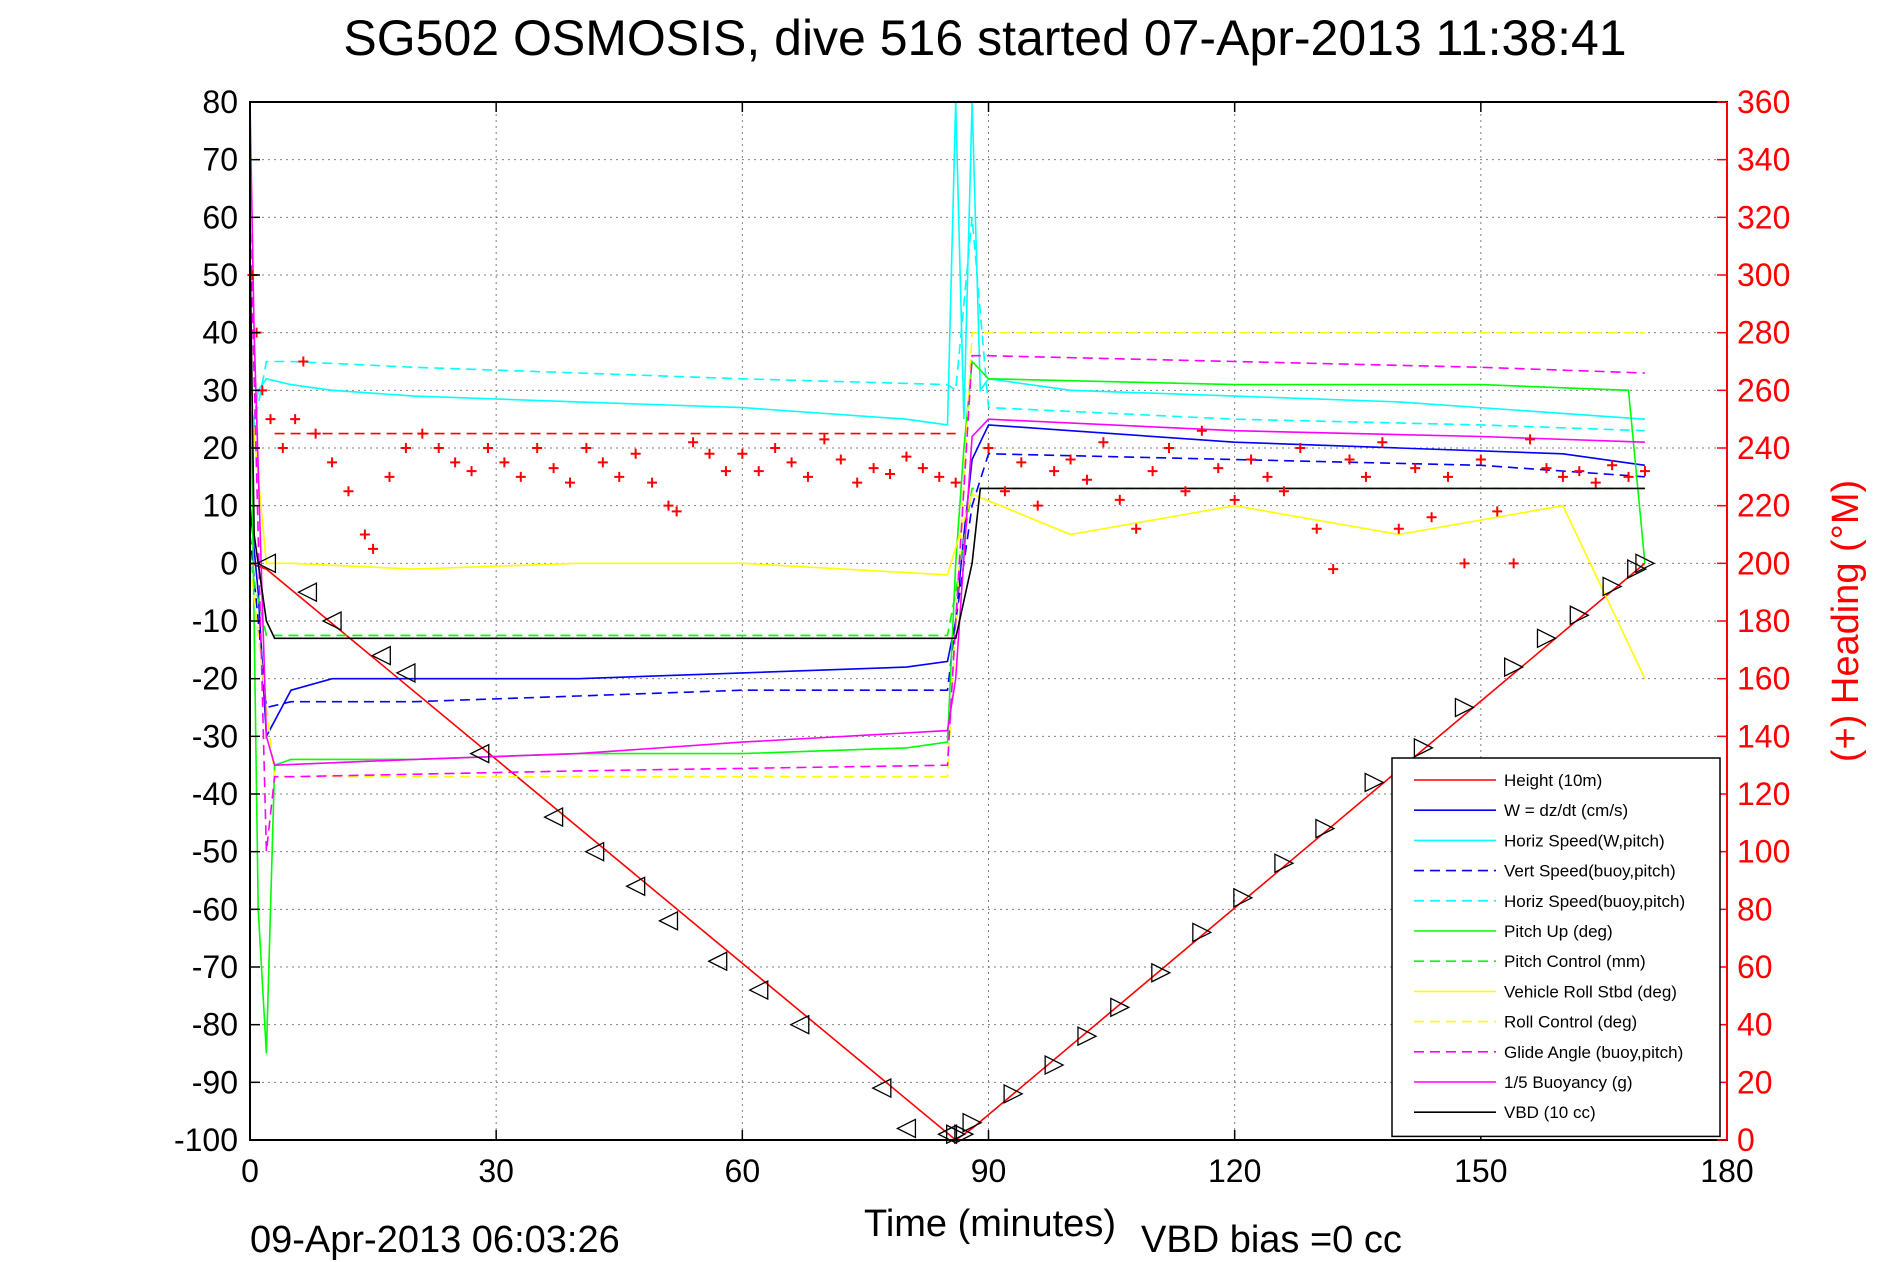 This screenshot has height=1262, width=1891. Describe the element at coordinates (1763, 852) in the screenshot. I see `y2-tick-label: 100` at that location.